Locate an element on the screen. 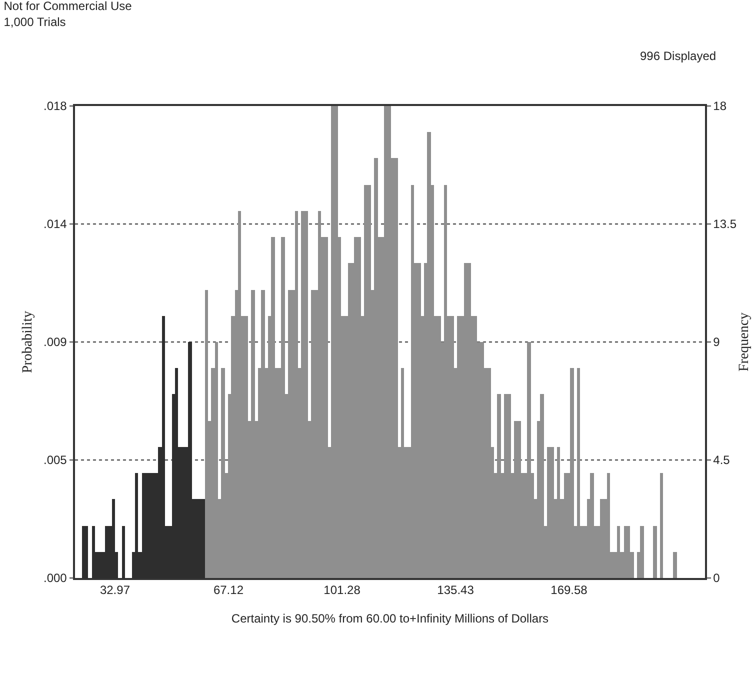 The height and width of the screenshot is (682, 752). y2-tick-label: 9 is located at coordinates (716, 342).